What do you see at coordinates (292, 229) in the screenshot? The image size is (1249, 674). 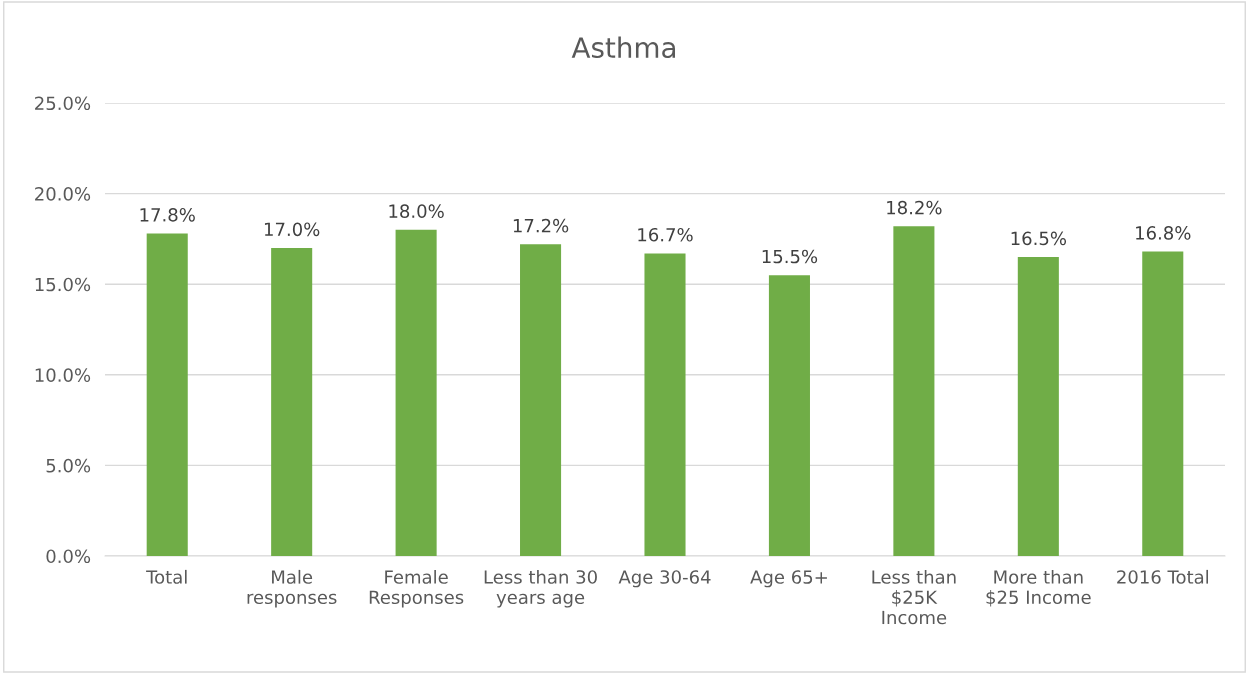 I see `data-label: 17.0%` at bounding box center [292, 229].